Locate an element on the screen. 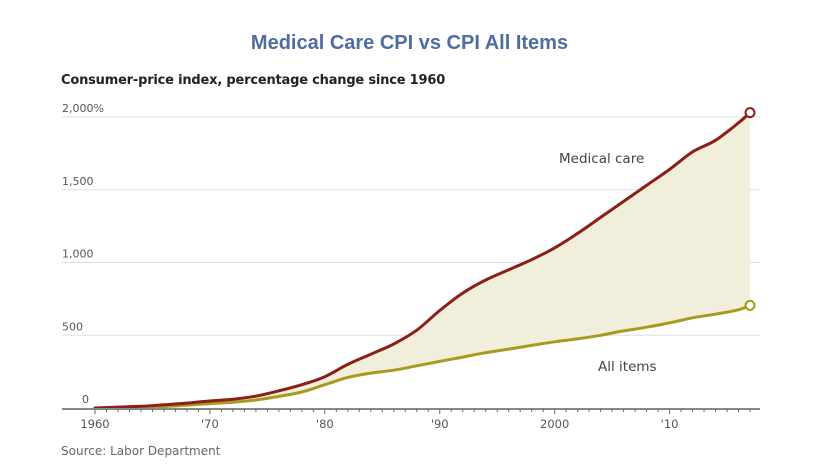 The image size is (819, 470). y-tick-label: 500 is located at coordinates (72, 326).